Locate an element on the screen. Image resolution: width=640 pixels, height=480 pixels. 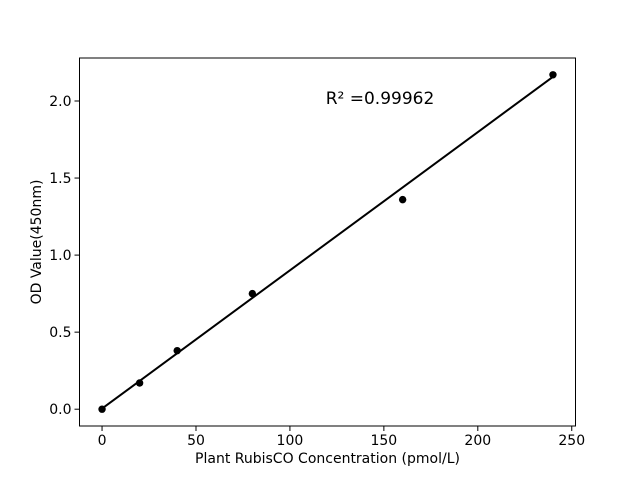
y-tick-label: 2.0 is located at coordinates (60, 102).